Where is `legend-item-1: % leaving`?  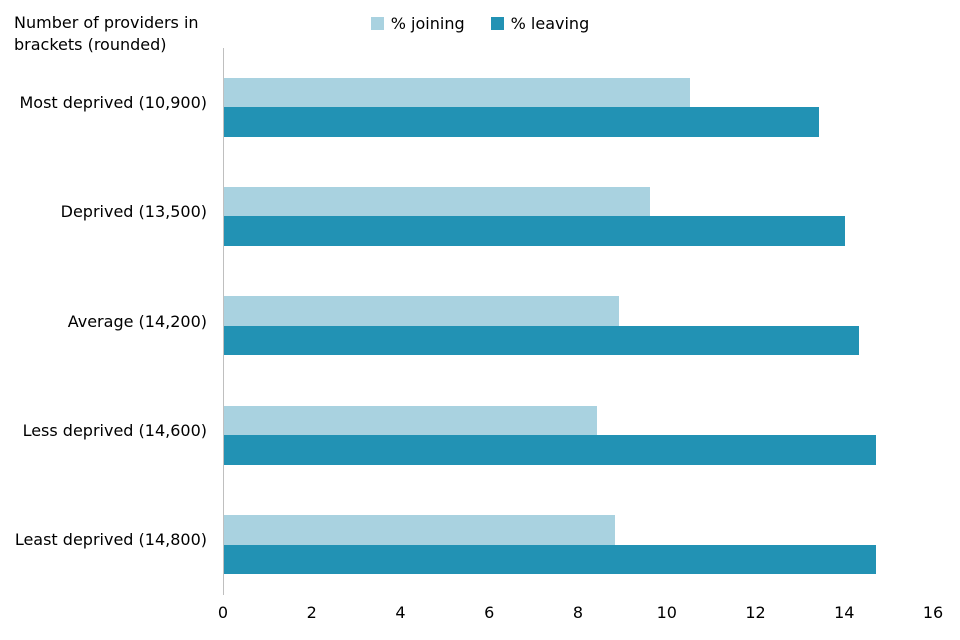
legend-item-1: % leaving is located at coordinates (540, 23).